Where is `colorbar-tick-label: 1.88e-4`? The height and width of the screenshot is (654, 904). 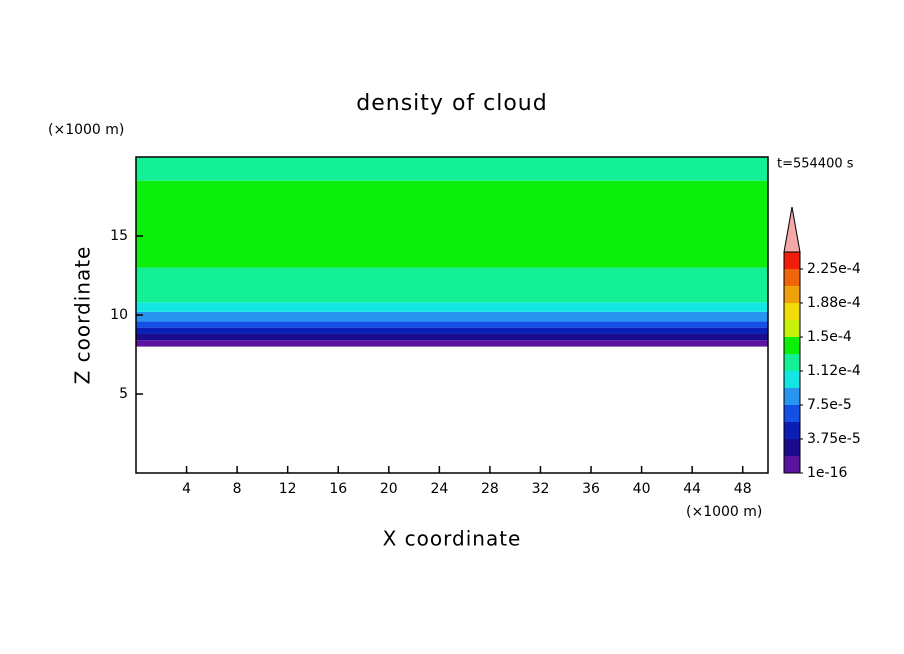 colorbar-tick-label: 1.88e-4 is located at coordinates (834, 303).